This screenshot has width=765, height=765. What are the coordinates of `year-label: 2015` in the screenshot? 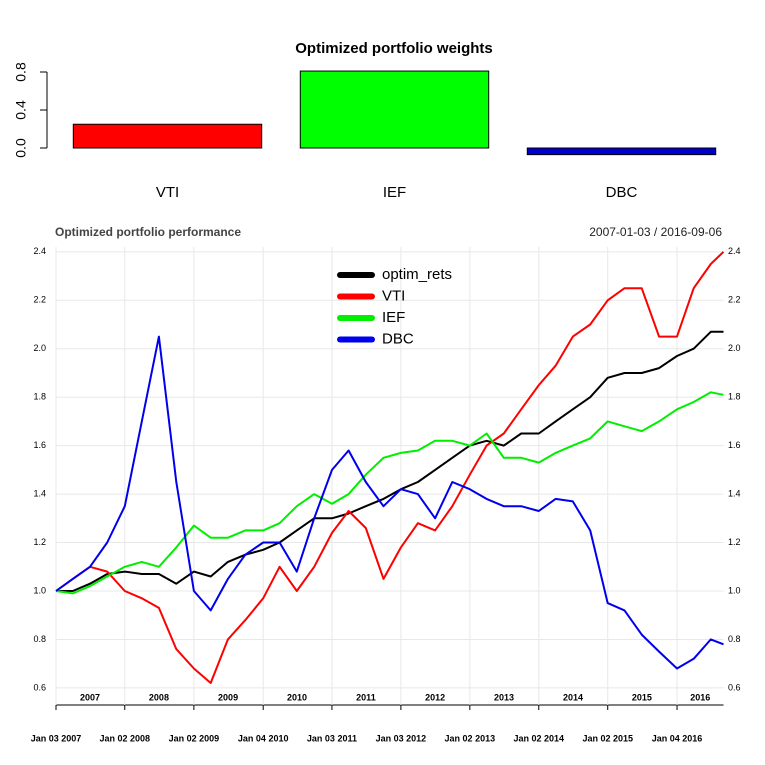 It's located at (642, 697).